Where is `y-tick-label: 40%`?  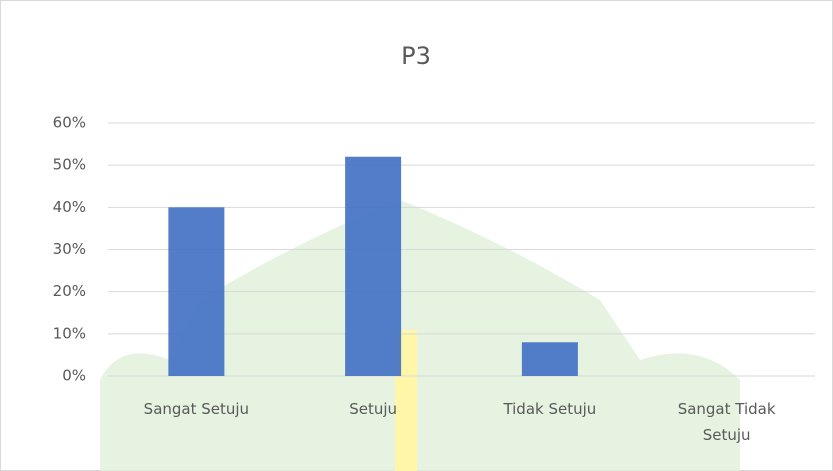
y-tick-label: 40% is located at coordinates (69, 207).